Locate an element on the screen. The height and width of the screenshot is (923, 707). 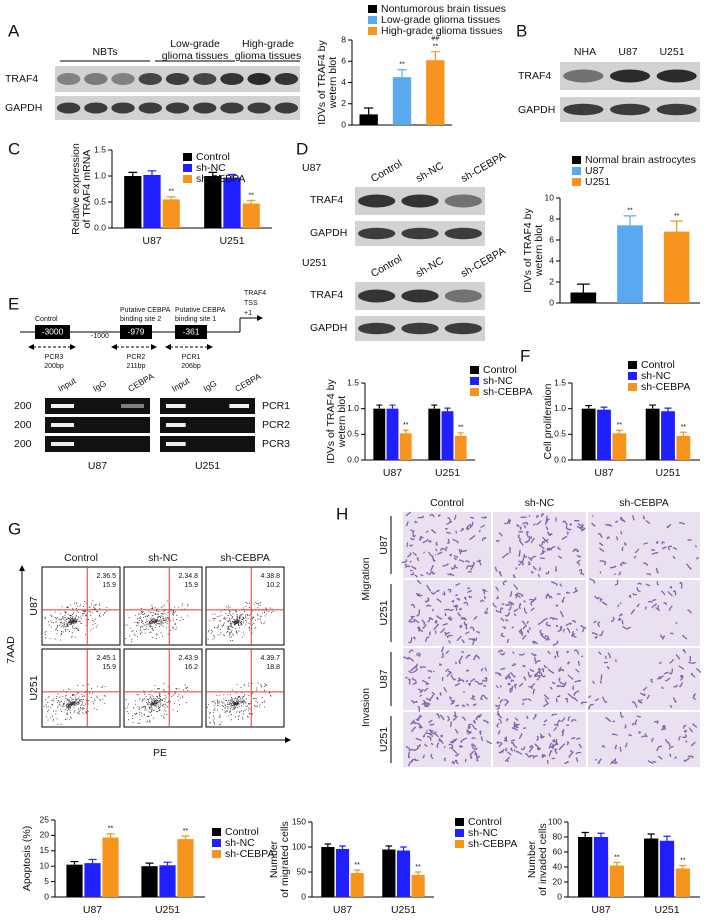
y-tick-label: 1.5 is located at coordinates (560, 382).